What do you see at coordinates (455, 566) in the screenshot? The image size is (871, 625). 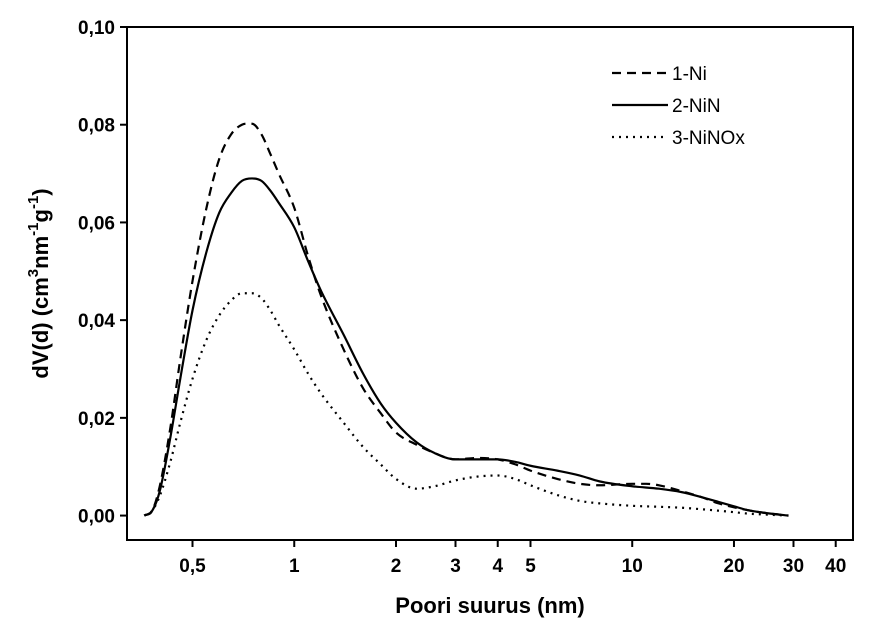 I see `x-tick-label: 3` at bounding box center [455, 566].